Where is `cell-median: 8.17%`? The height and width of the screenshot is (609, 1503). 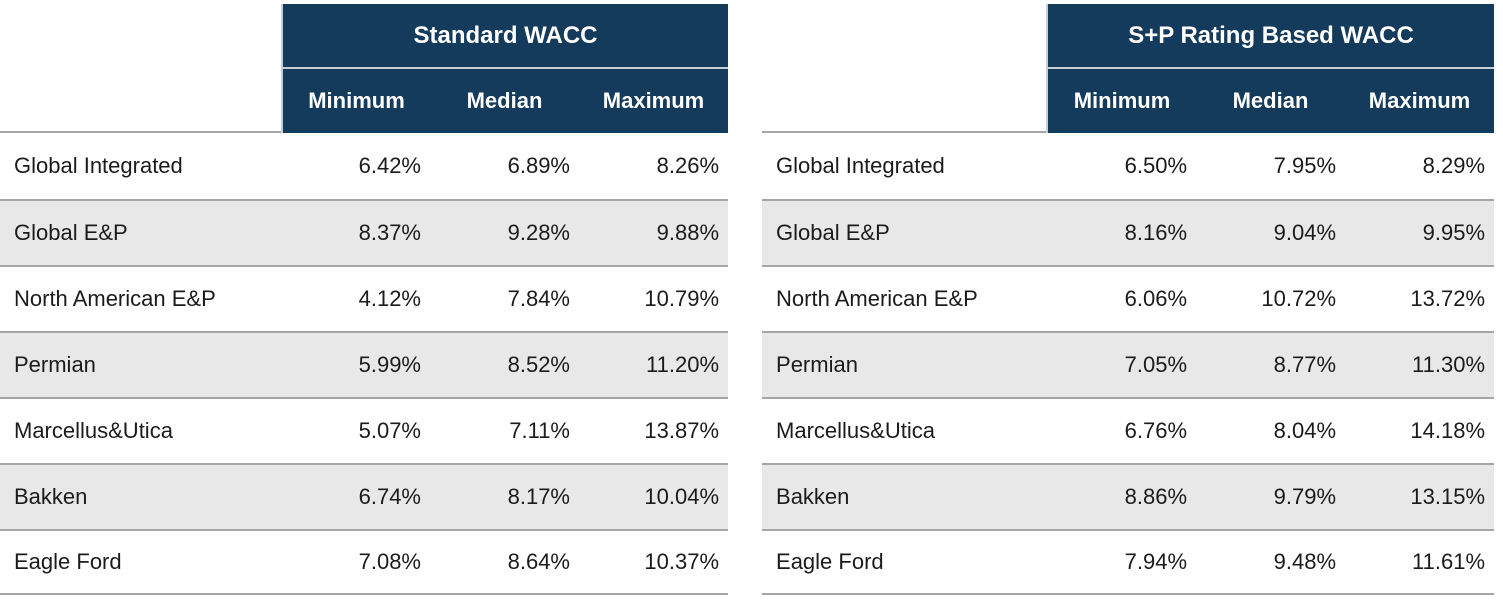
cell-median: 8.17% is located at coordinates (504, 496).